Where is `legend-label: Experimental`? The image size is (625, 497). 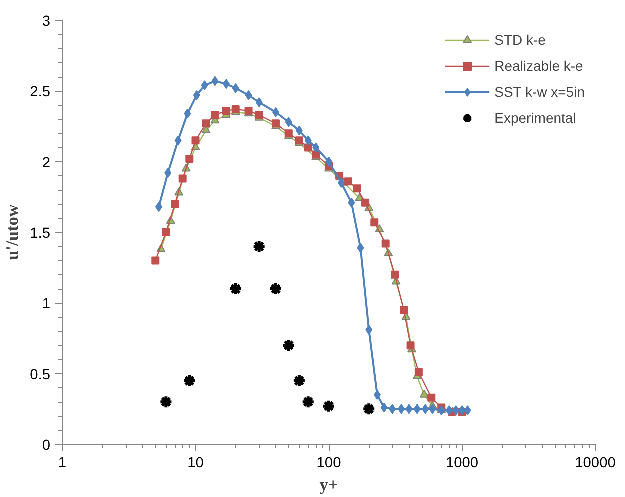 legend-label: Experimental is located at coordinates (535, 118).